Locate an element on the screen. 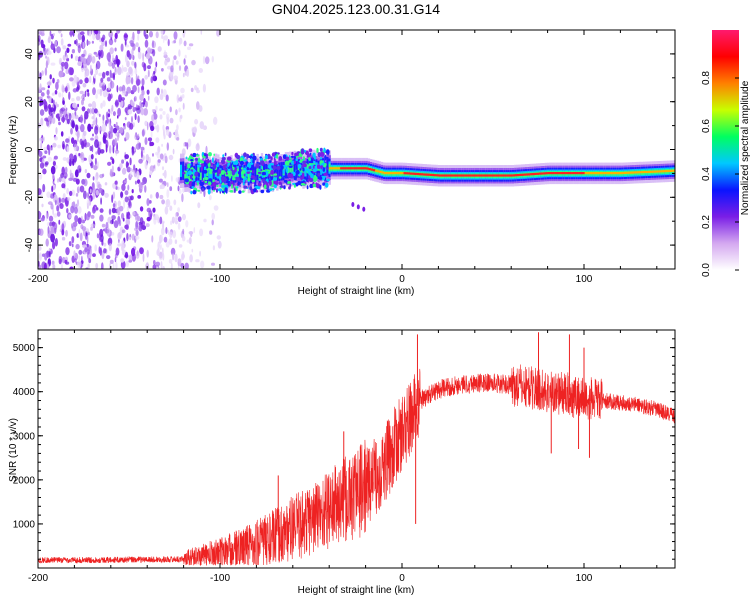 This screenshot has height=600, width=750. snr-y-axis-label: SNR (10 * v/v) is located at coordinates (13, 450).